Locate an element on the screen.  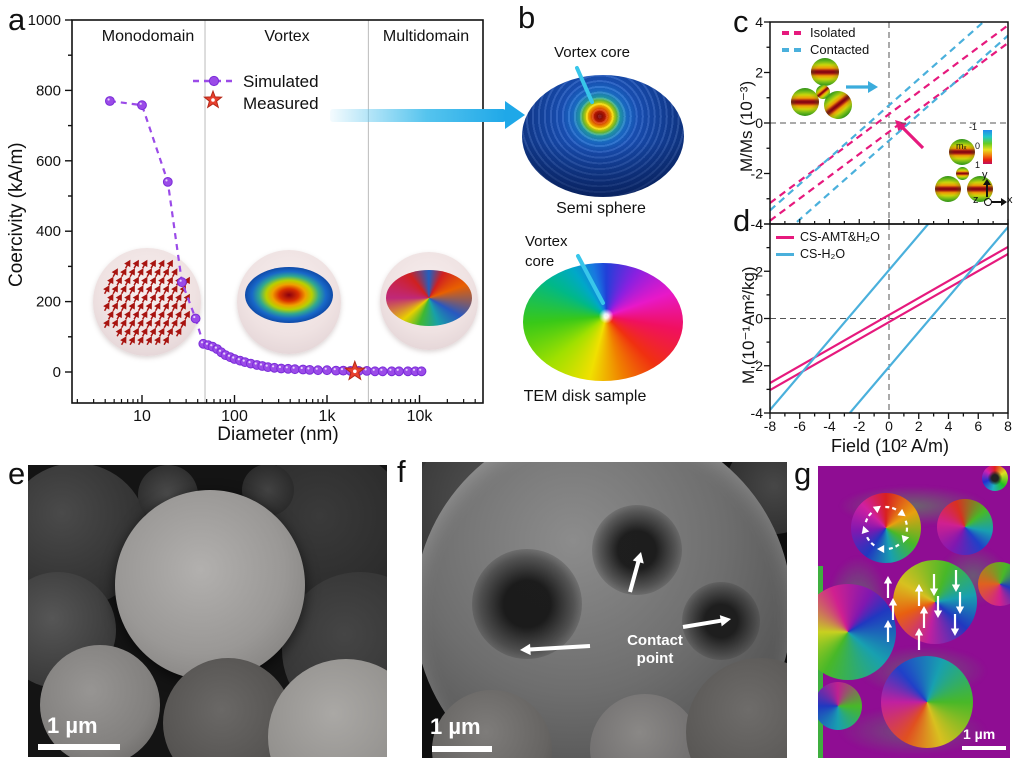
panel-f-label: f is located at coordinates (401, 471).